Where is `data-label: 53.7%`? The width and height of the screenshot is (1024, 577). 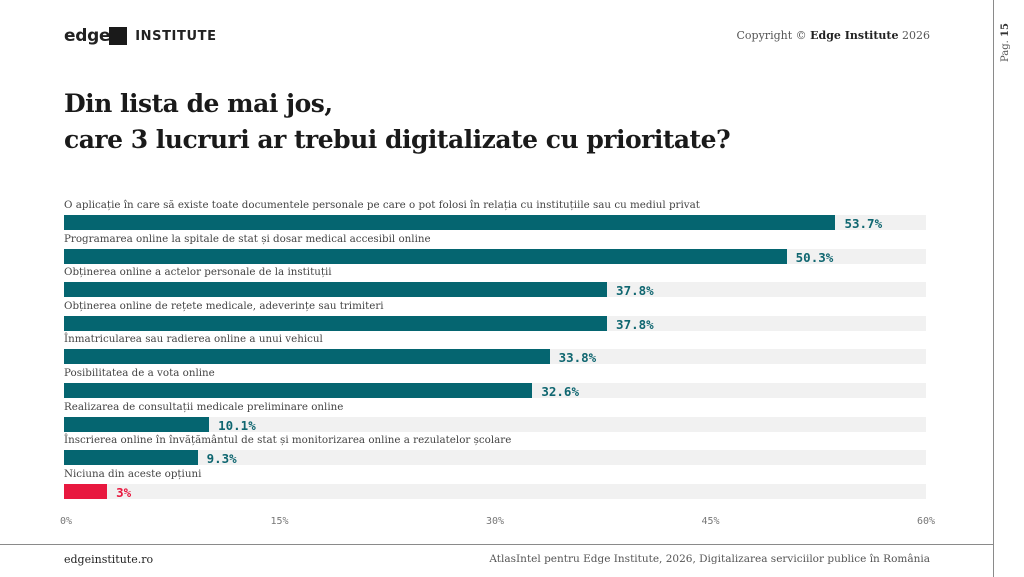
data-label: 53.7% is located at coordinates (863, 223).